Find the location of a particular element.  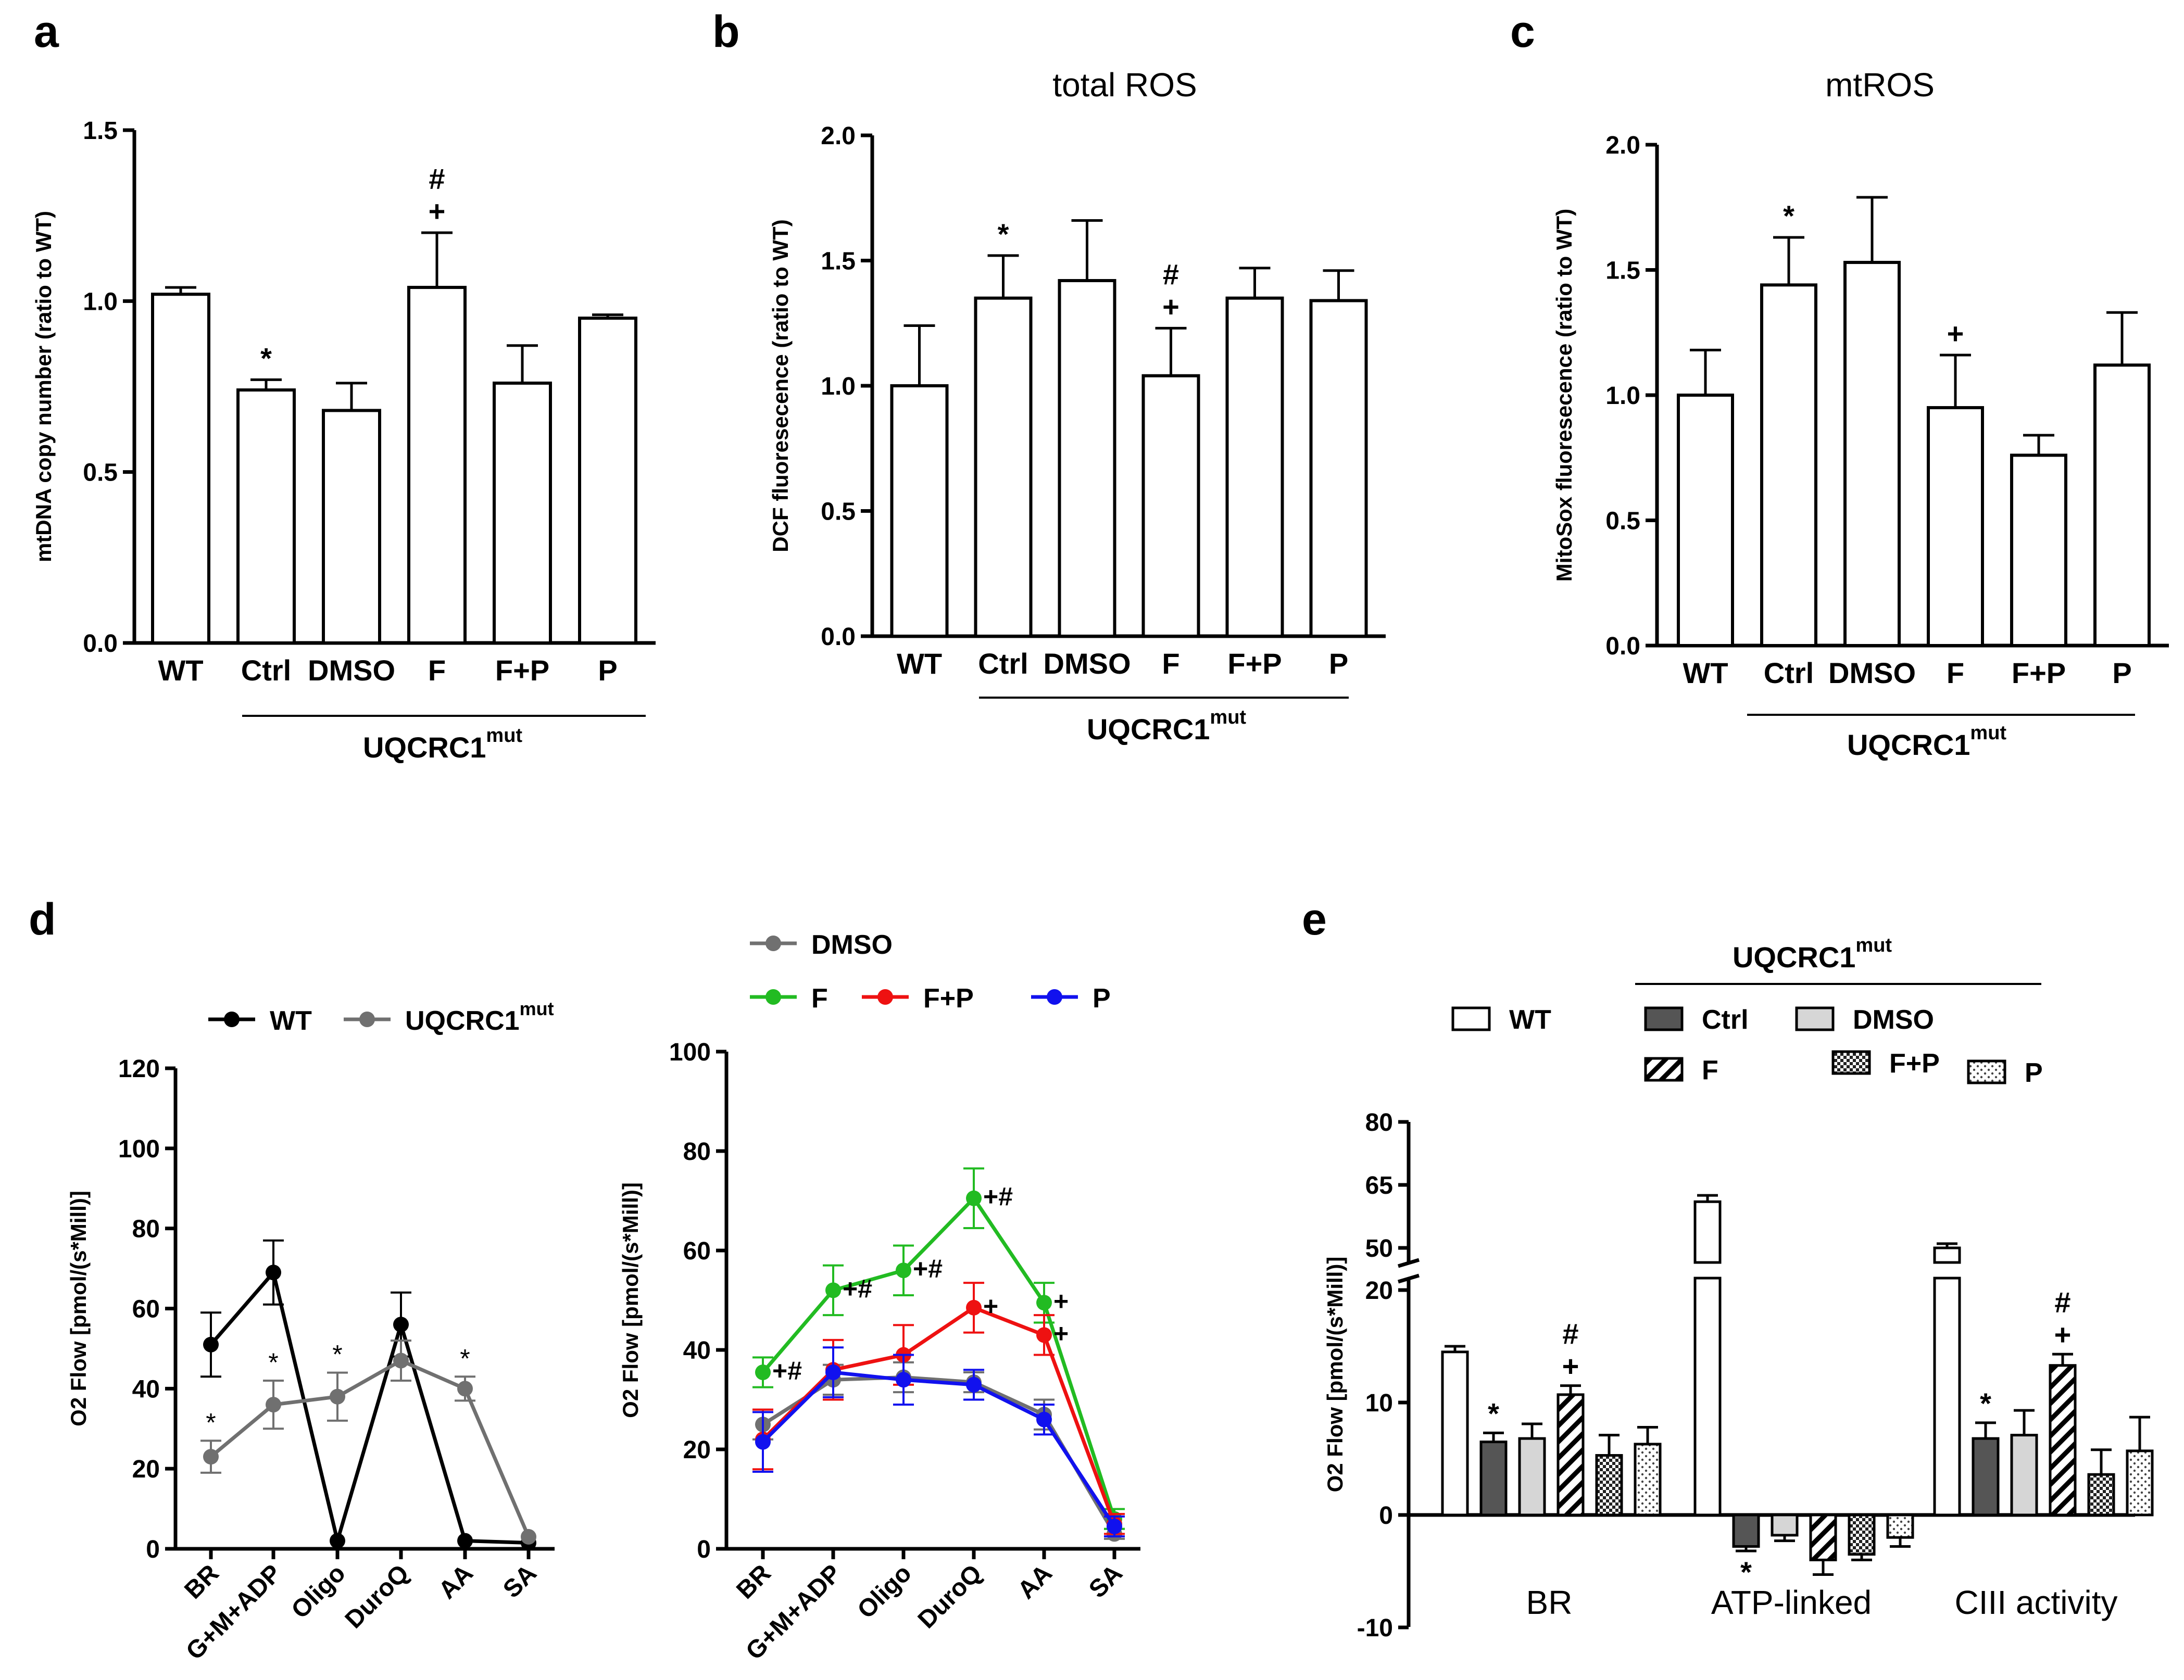

bar-c-Ctrl is located at coordinates (1789, 465).